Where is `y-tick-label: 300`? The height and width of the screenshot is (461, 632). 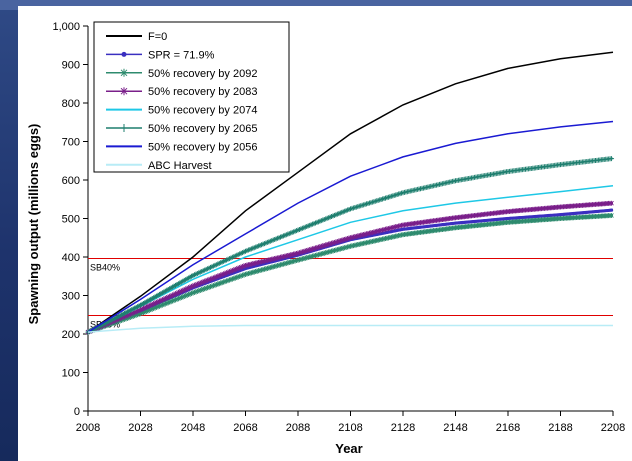 y-tick-label: 300 is located at coordinates (71, 297).